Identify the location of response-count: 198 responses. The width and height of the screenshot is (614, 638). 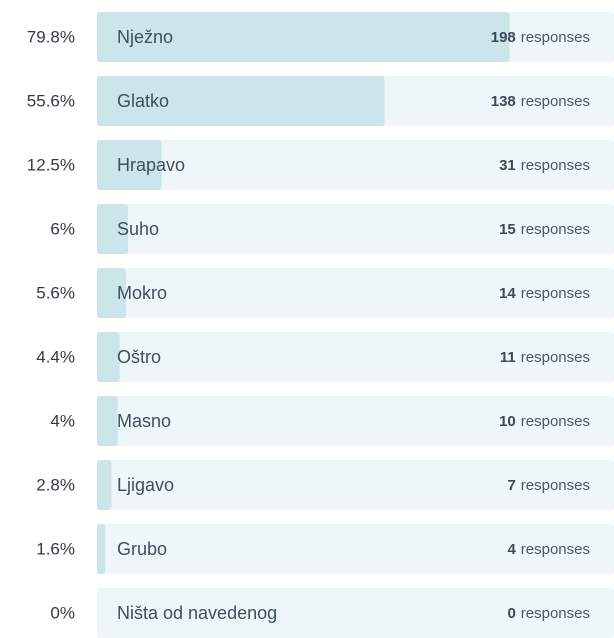
(540, 37).